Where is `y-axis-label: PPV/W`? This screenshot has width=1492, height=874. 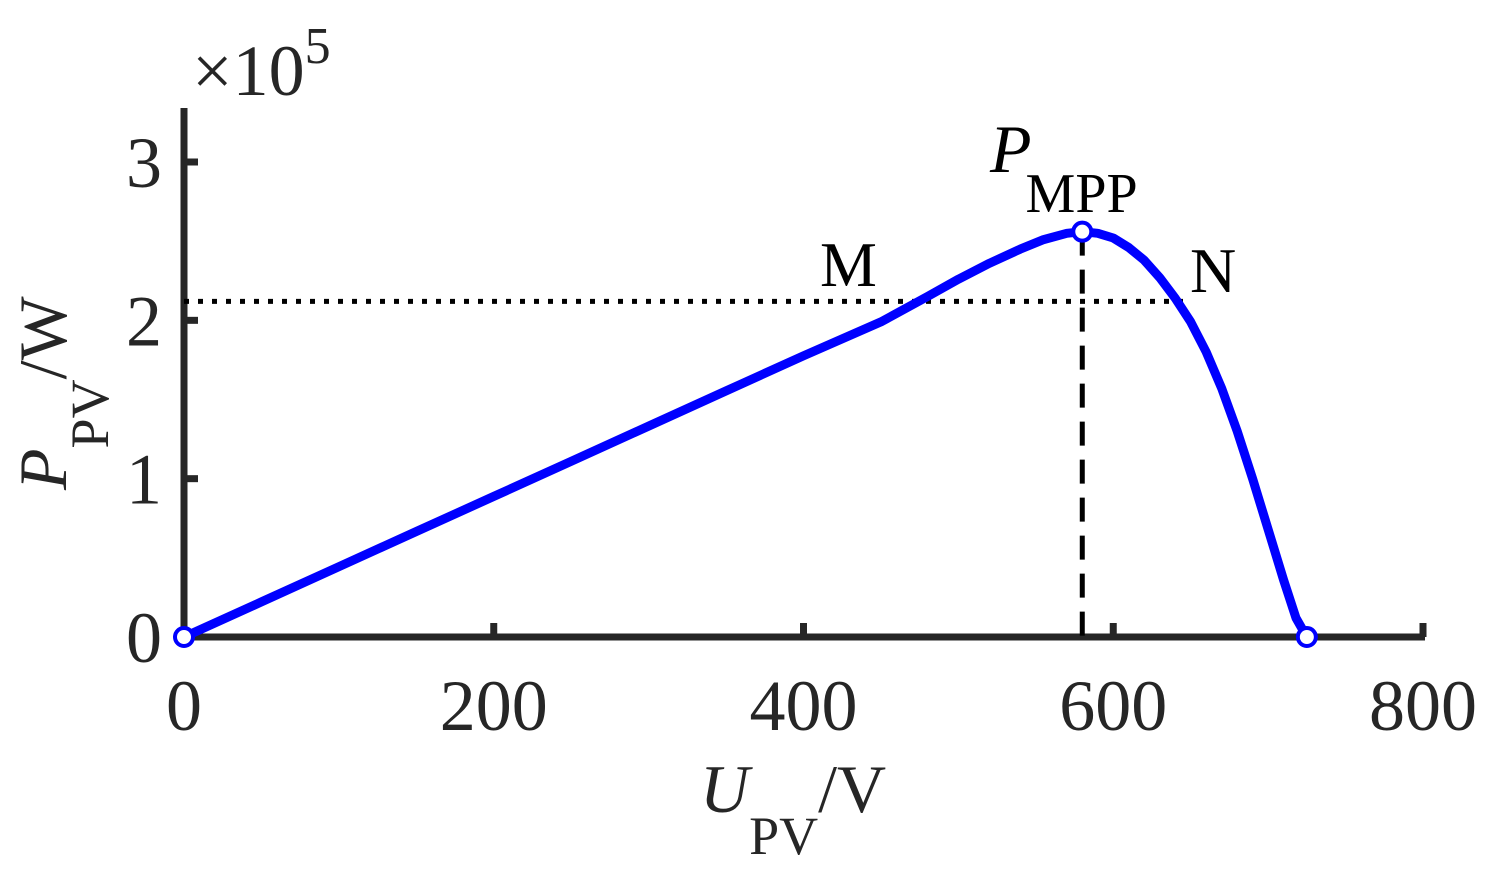
y-axis-label: PPV/W is located at coordinates (62, 393).